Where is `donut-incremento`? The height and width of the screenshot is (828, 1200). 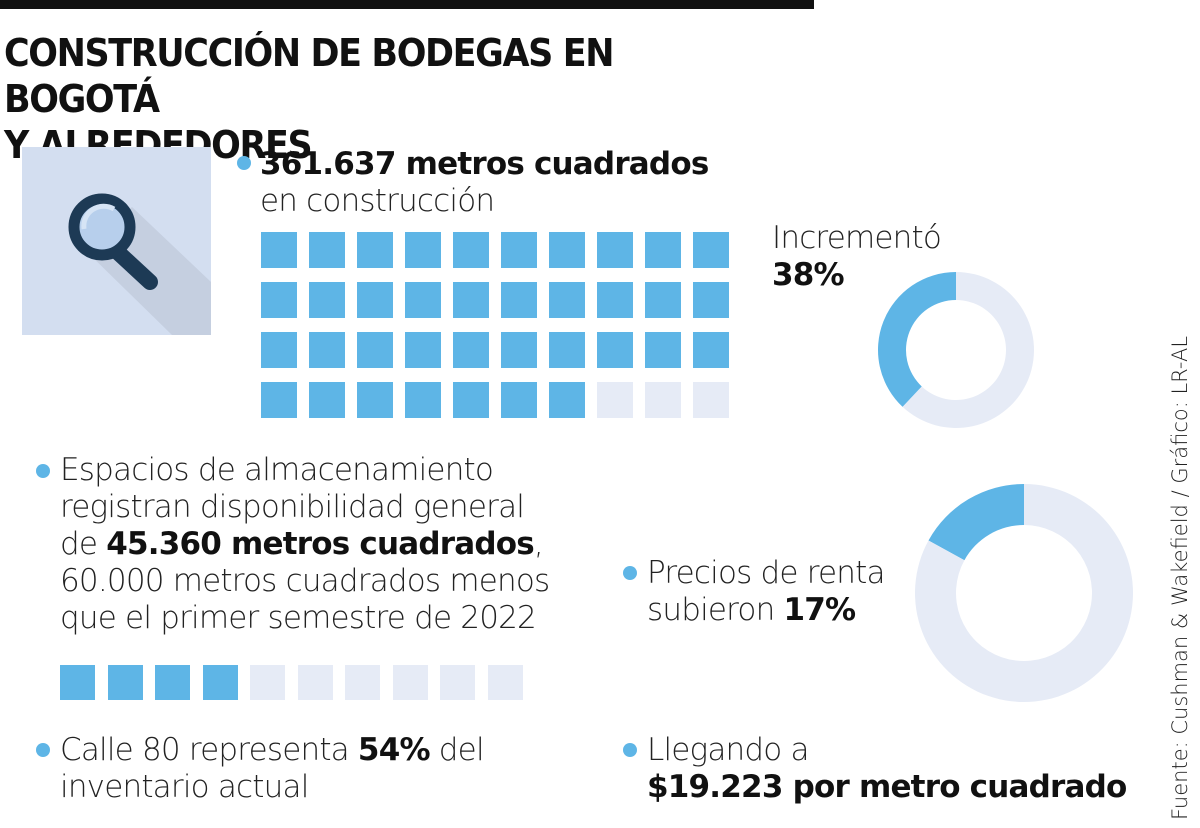 donut-incremento is located at coordinates (956, 350).